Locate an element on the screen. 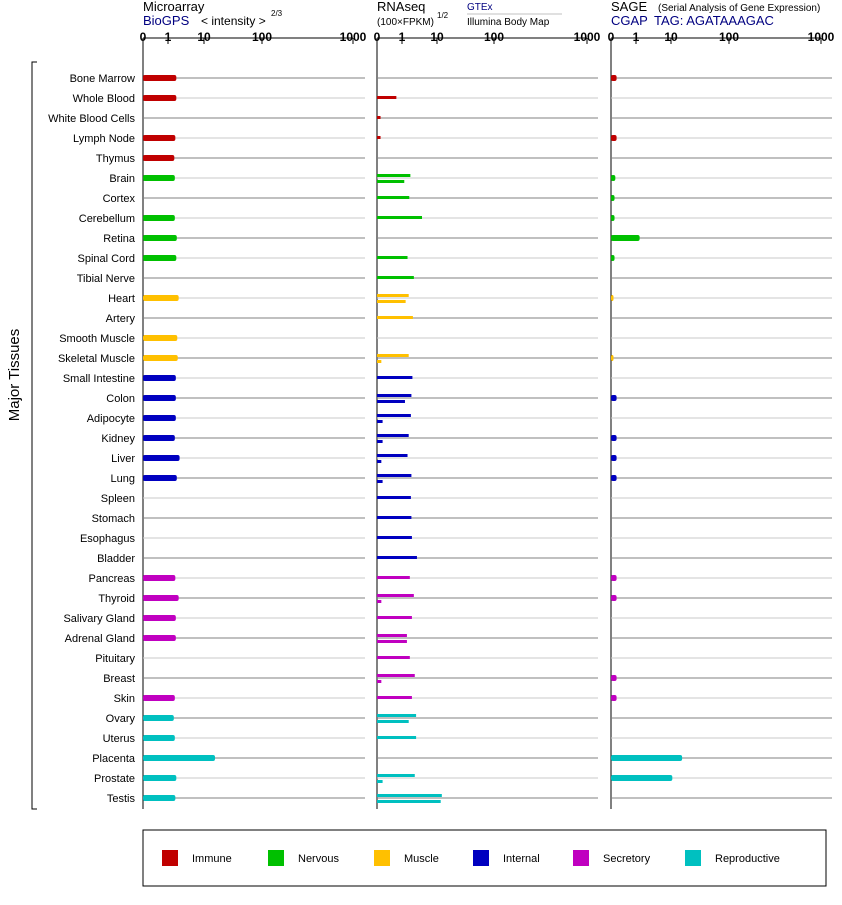 This screenshot has height=905, width=842. microarray-source-link: BioGPS is located at coordinates (166, 20).